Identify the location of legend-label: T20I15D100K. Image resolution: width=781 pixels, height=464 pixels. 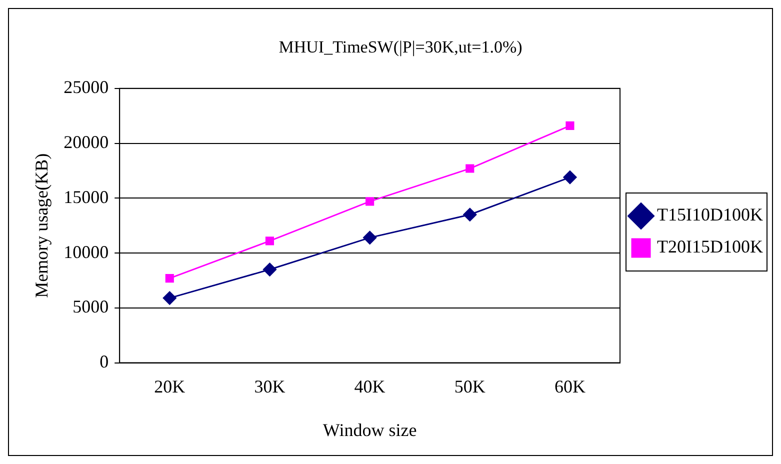
(710, 246).